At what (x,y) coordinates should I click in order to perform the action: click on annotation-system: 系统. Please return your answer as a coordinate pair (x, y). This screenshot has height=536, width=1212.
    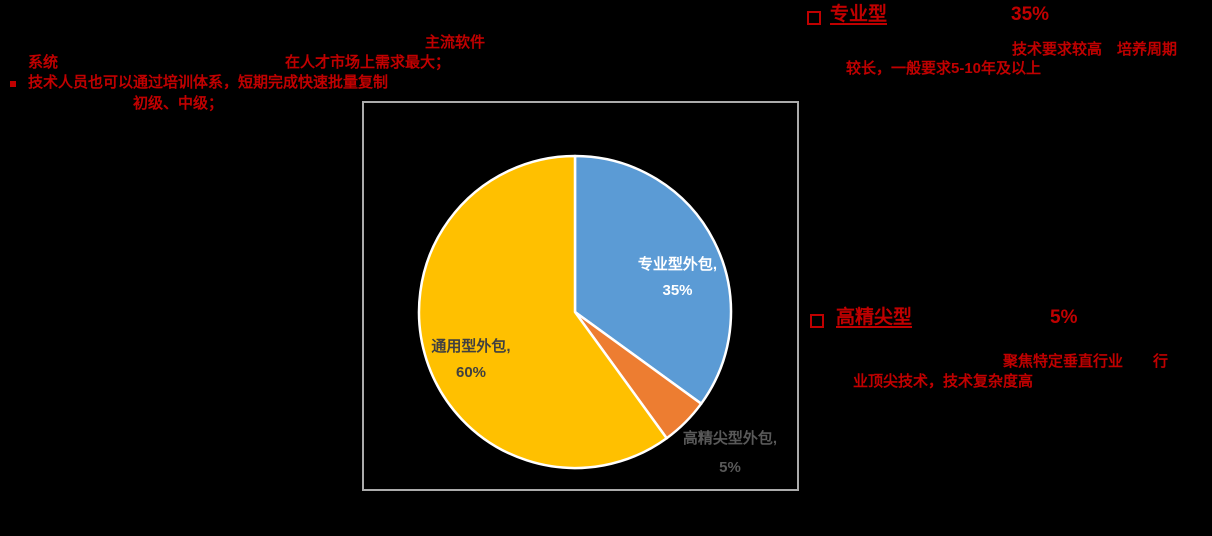
    Looking at the image, I should click on (43, 62).